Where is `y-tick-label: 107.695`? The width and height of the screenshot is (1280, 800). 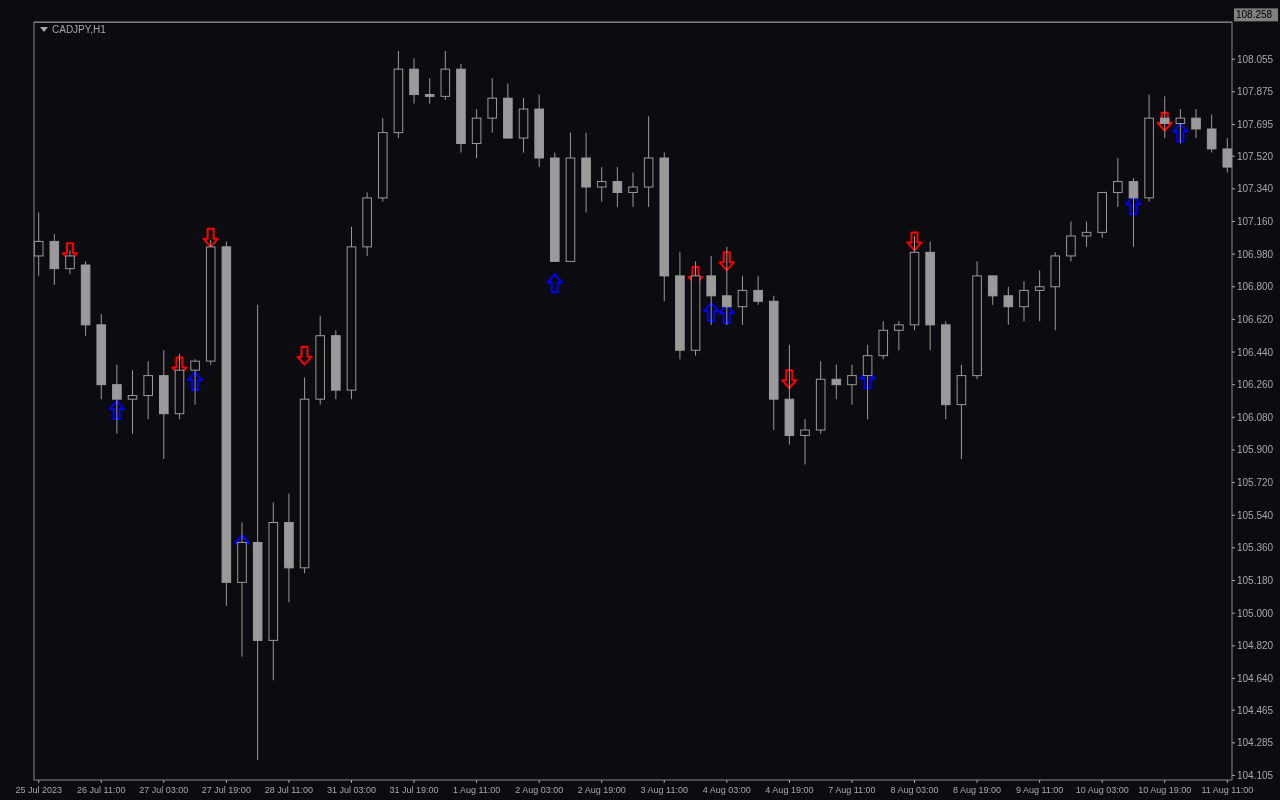 y-tick-label: 107.695 is located at coordinates (1255, 124).